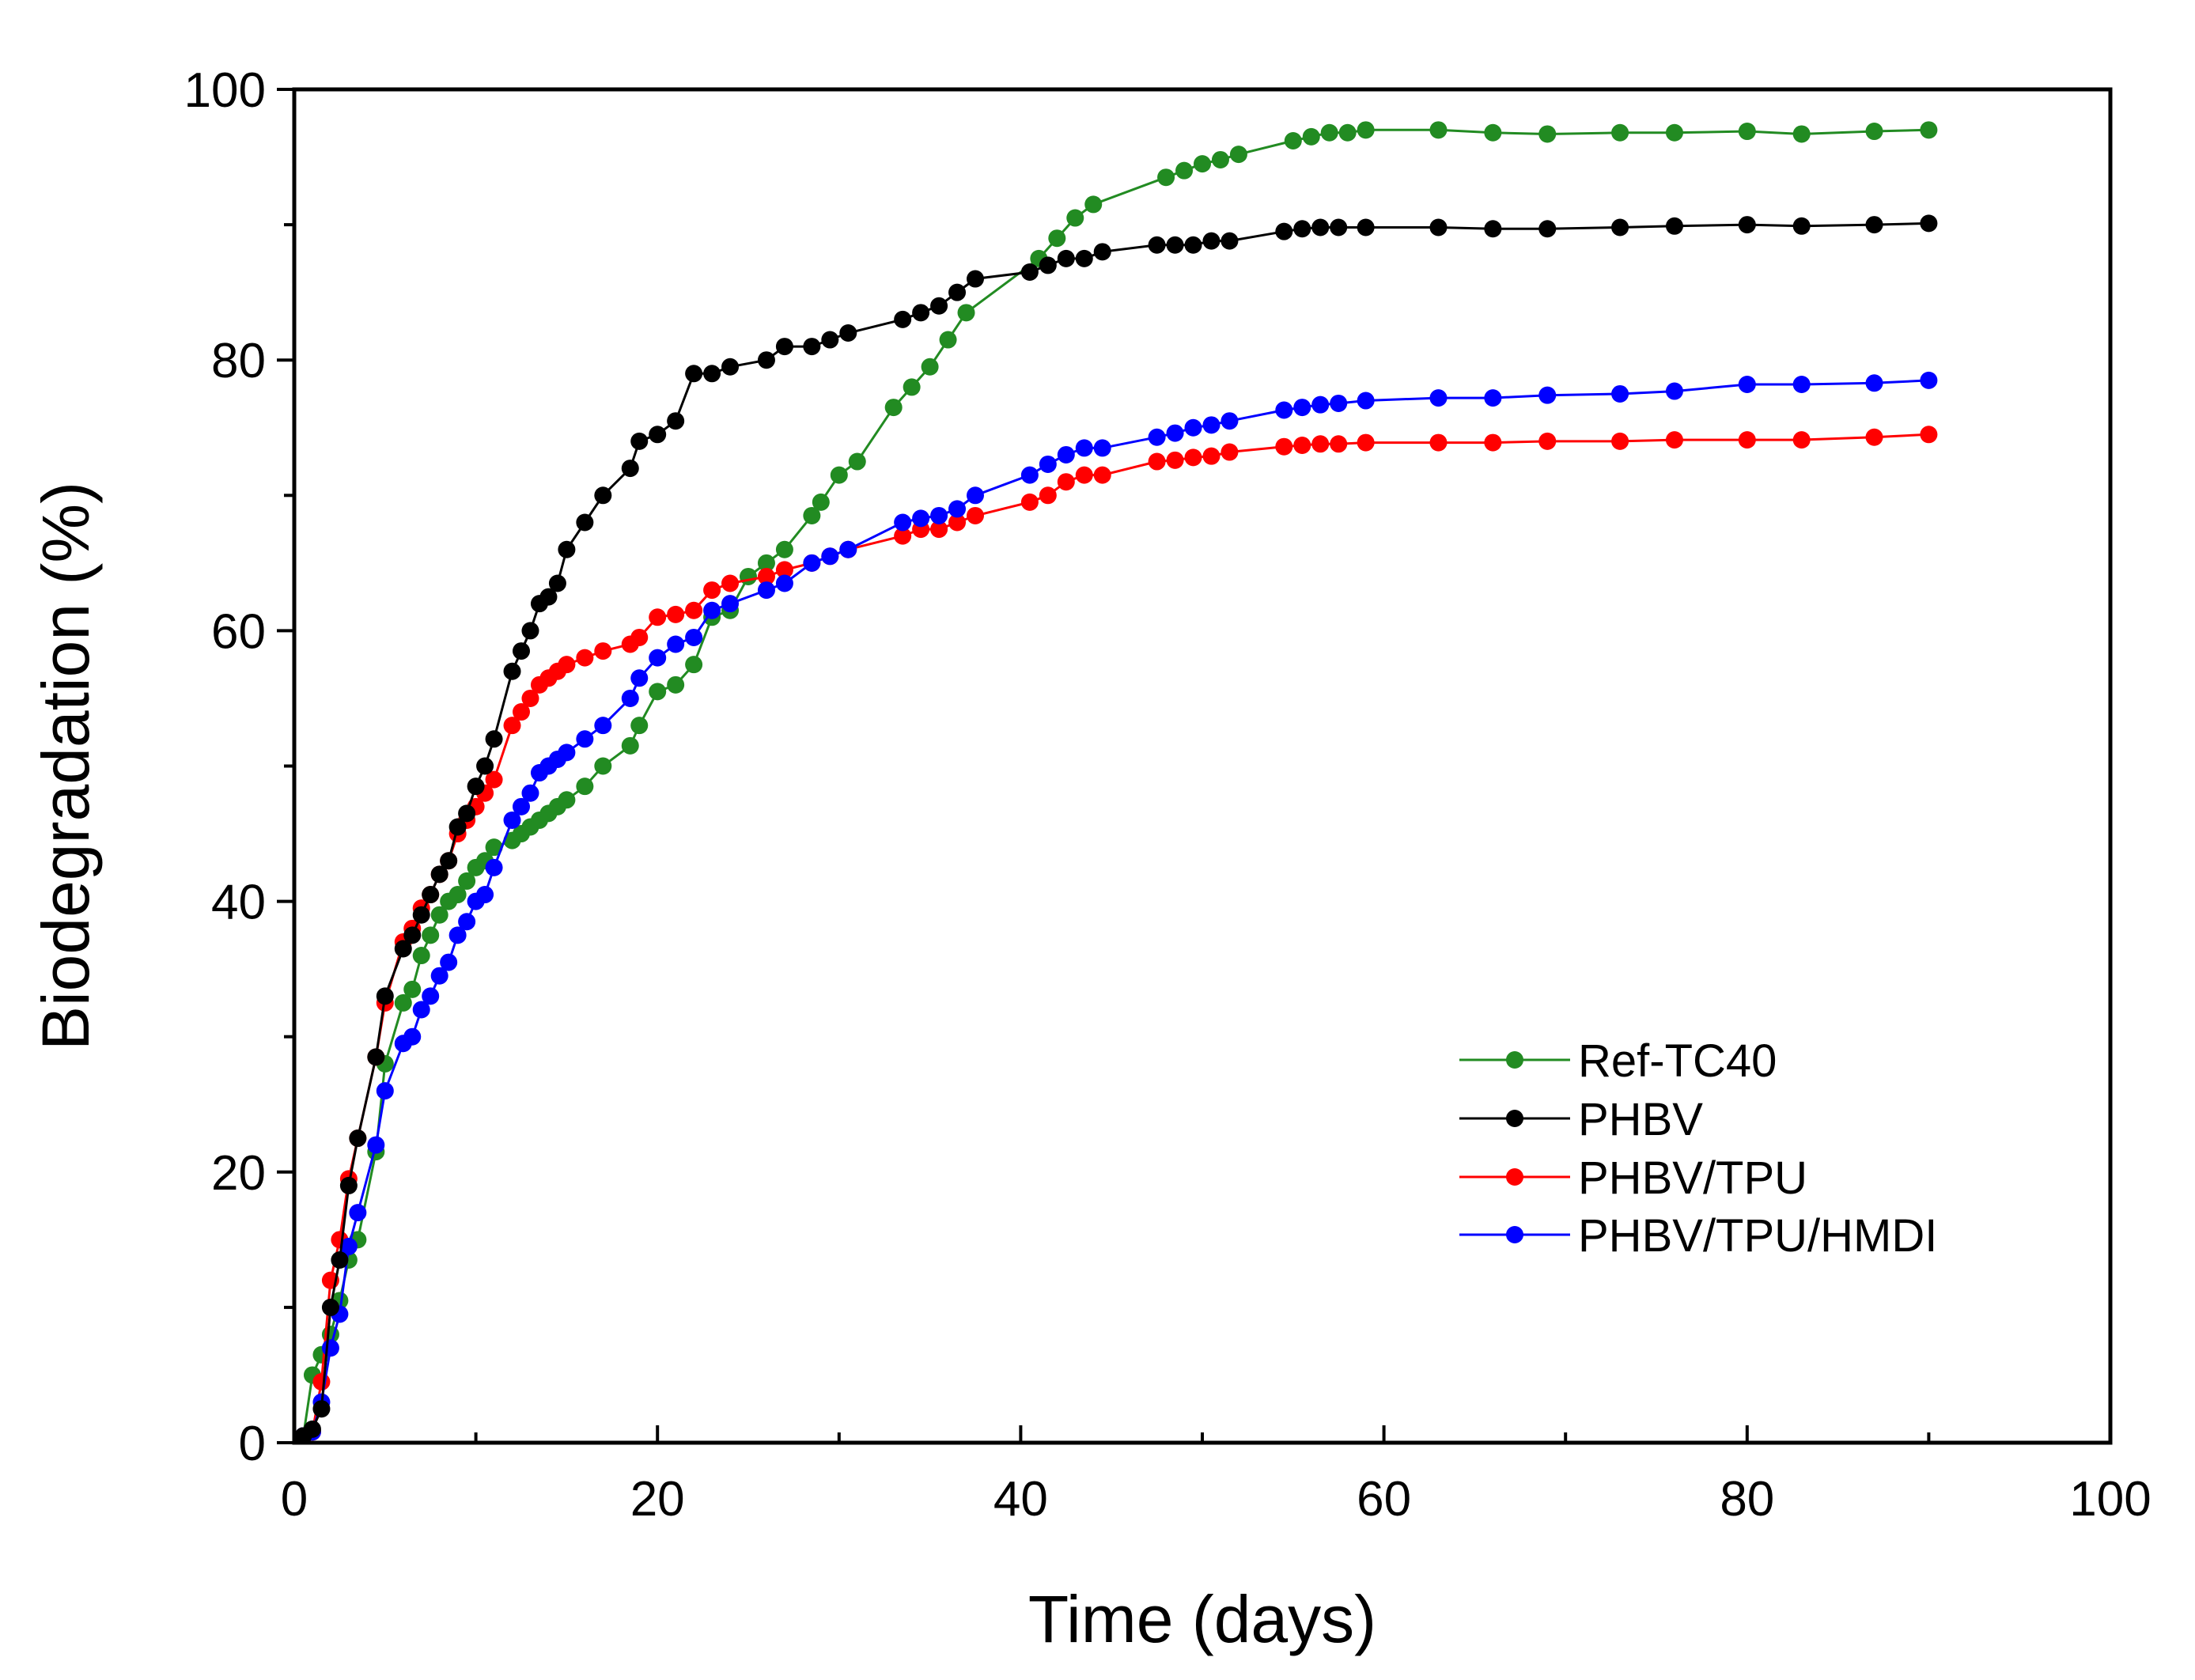 The width and height of the screenshot is (2195, 1680). Describe the element at coordinates (1633, 1178) in the screenshot. I see `legend-item: PHBV/TPU` at that location.